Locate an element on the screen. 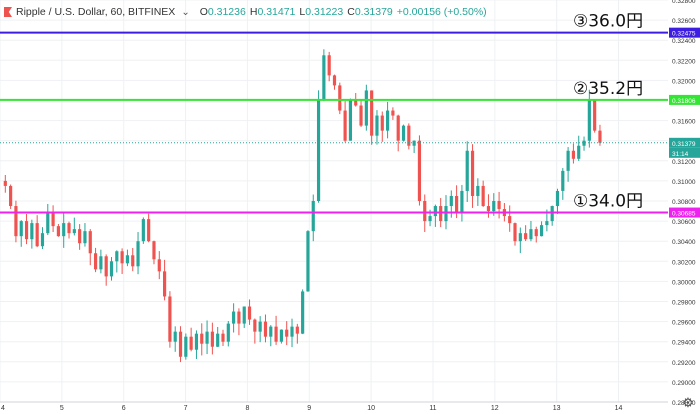 This screenshot has height=414, width=700. y-tick-label: 0.30400 is located at coordinates (684, 242).